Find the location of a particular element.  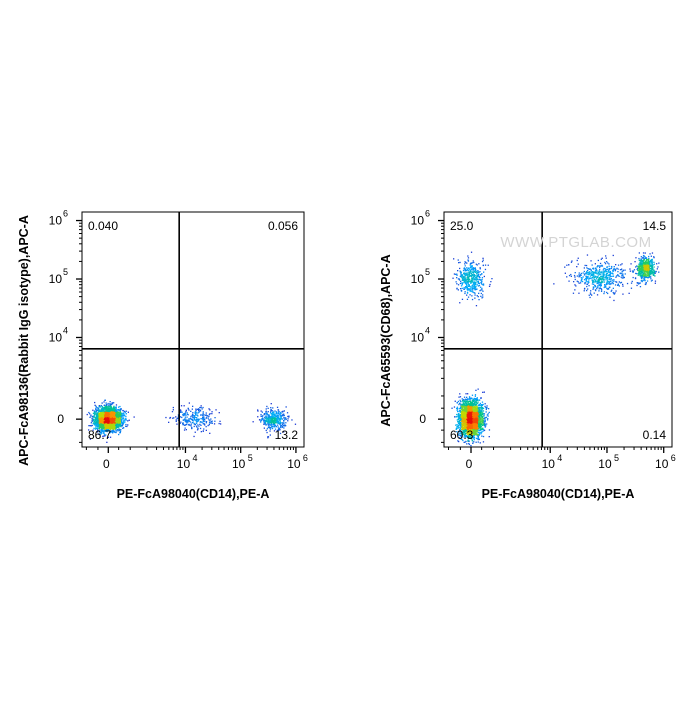

y-tick-label: 10 is located at coordinates (56, 221).